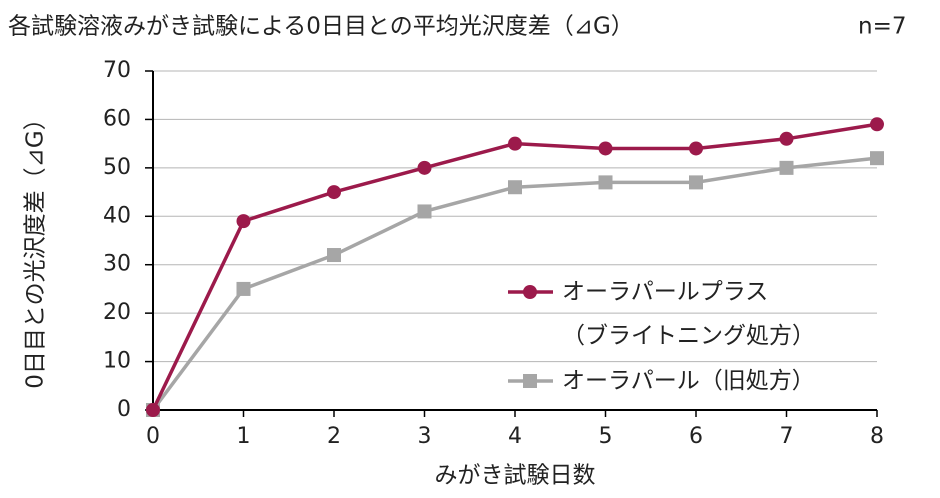 The height and width of the screenshot is (498, 940). I want to click on x-tick-label: 2, so click(334, 436).